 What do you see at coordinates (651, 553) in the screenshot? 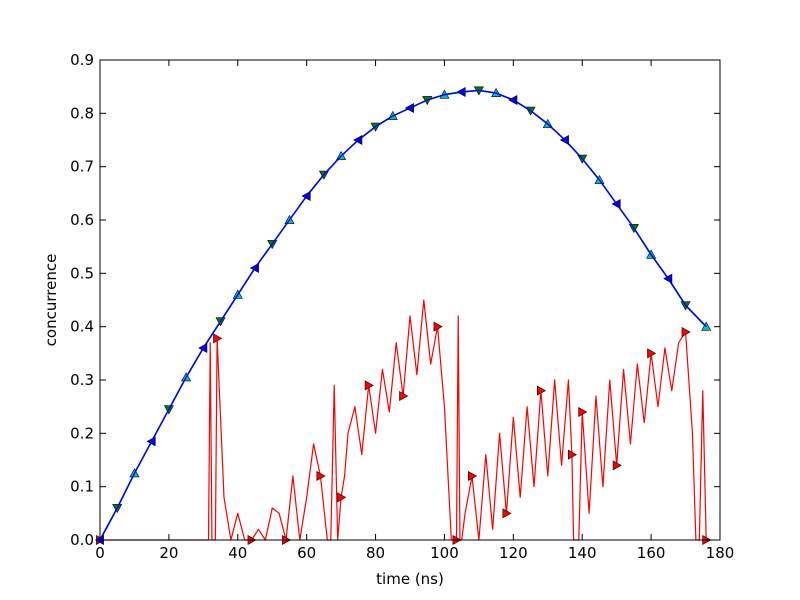
I see `x-tick-label: 160` at bounding box center [651, 553].